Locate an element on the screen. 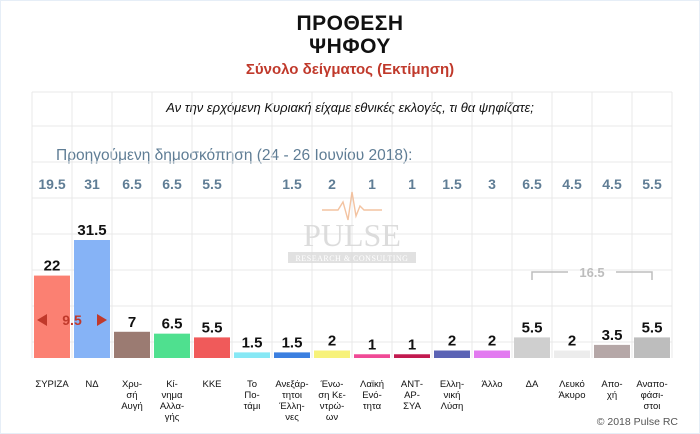 This screenshot has width=700, height=434. data-label: 22 is located at coordinates (52, 266).